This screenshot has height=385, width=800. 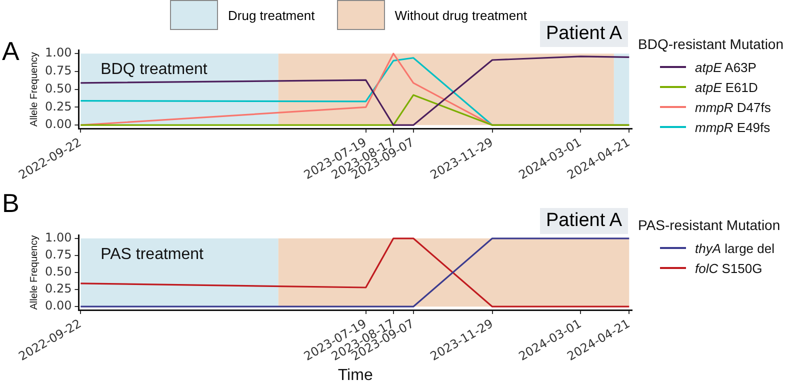 I want to click on legend-label: thyA large del, so click(x=734, y=248).